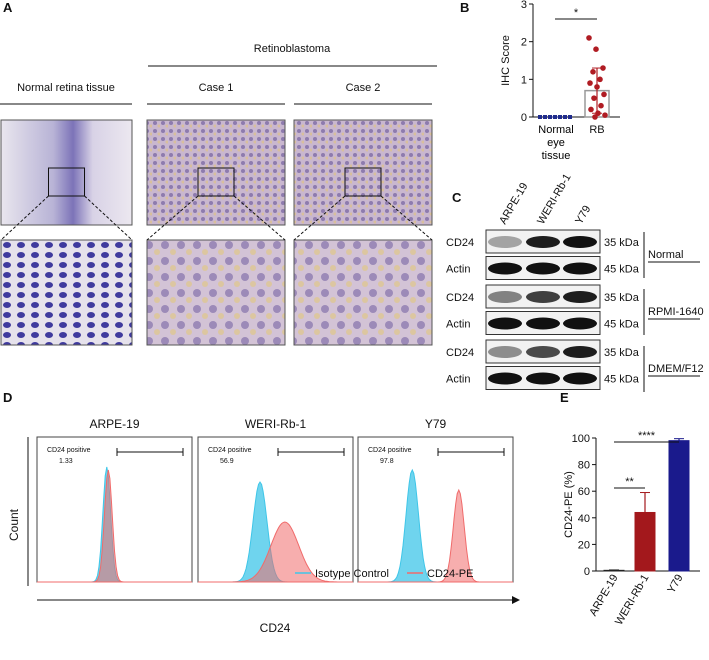 The image size is (709, 660). Describe the element at coordinates (554, 199) in the screenshot. I see `lane-label: WERI-Rb-1` at that location.